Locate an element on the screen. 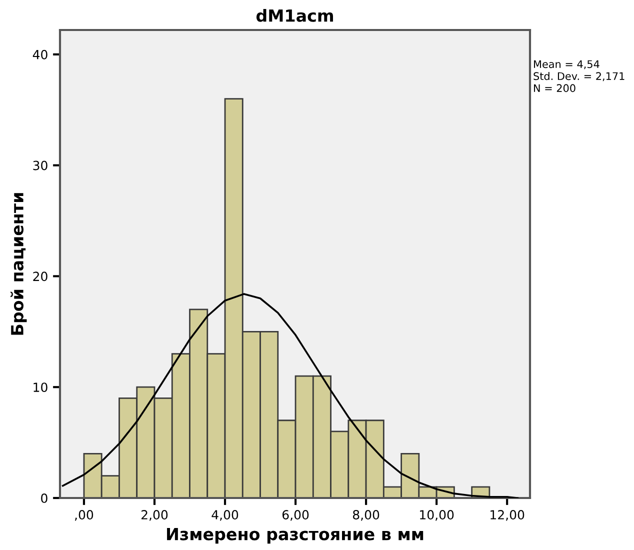 This screenshot has height=550, width=634. text: N = 200 is located at coordinates (555, 88).